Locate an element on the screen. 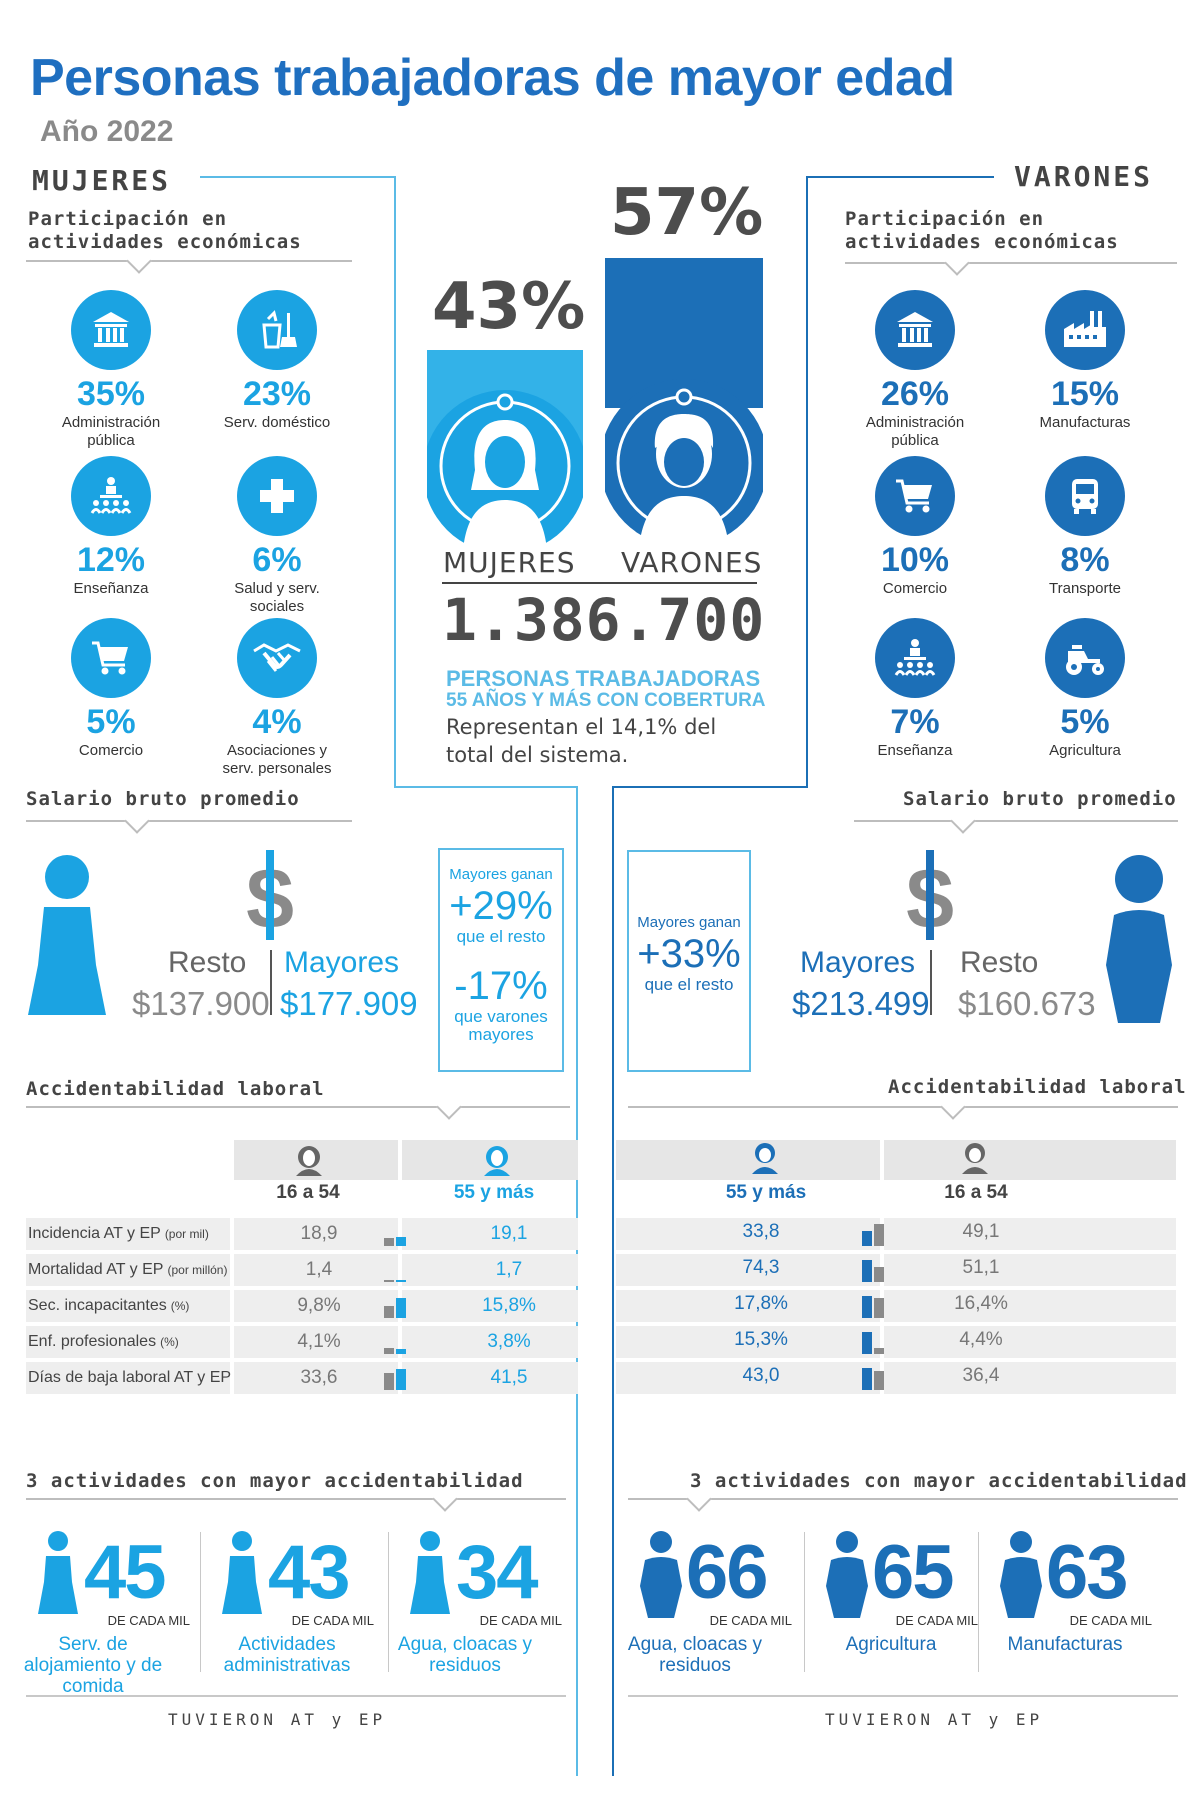 This screenshot has width=1200, height=1800. coverage-line-2: 55 AÑOS Y MÁS CON COBERTURA is located at coordinates (606, 700).